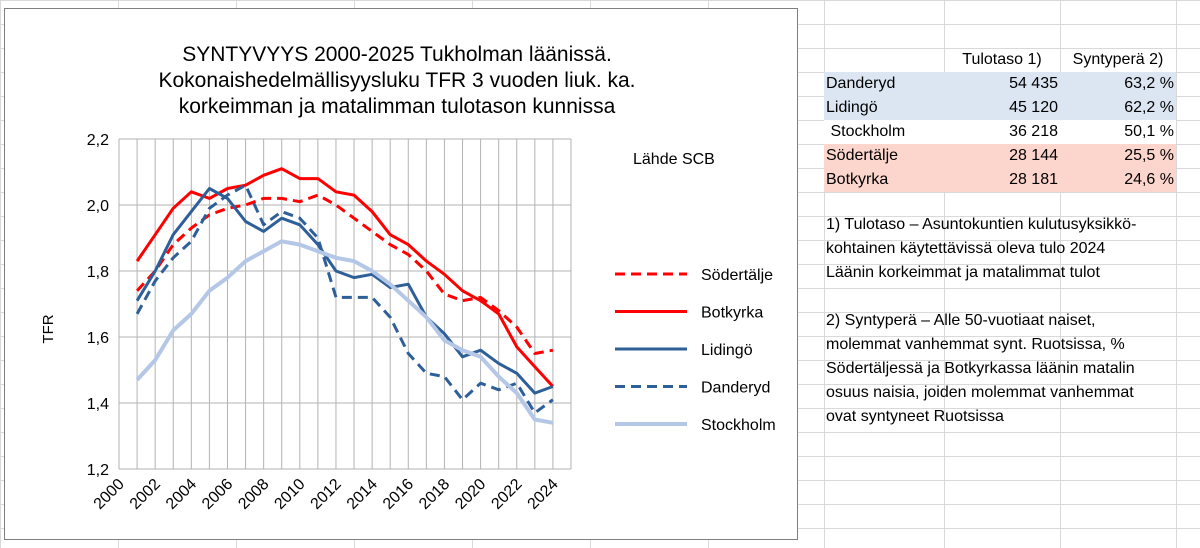 The image size is (1200, 548). Describe the element at coordinates (1033, 83) in the screenshot. I see `cell-tulotaso-danderyd: 54 435` at that location.